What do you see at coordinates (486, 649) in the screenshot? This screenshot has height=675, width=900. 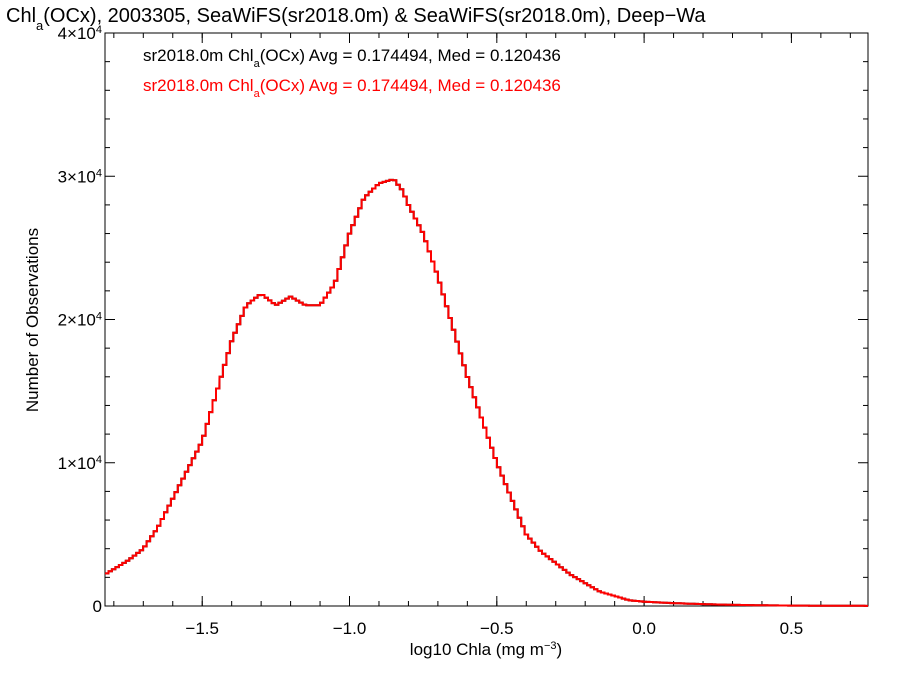 I see `x-axis-label: log10 Chla (mg m−3)` at bounding box center [486, 649].